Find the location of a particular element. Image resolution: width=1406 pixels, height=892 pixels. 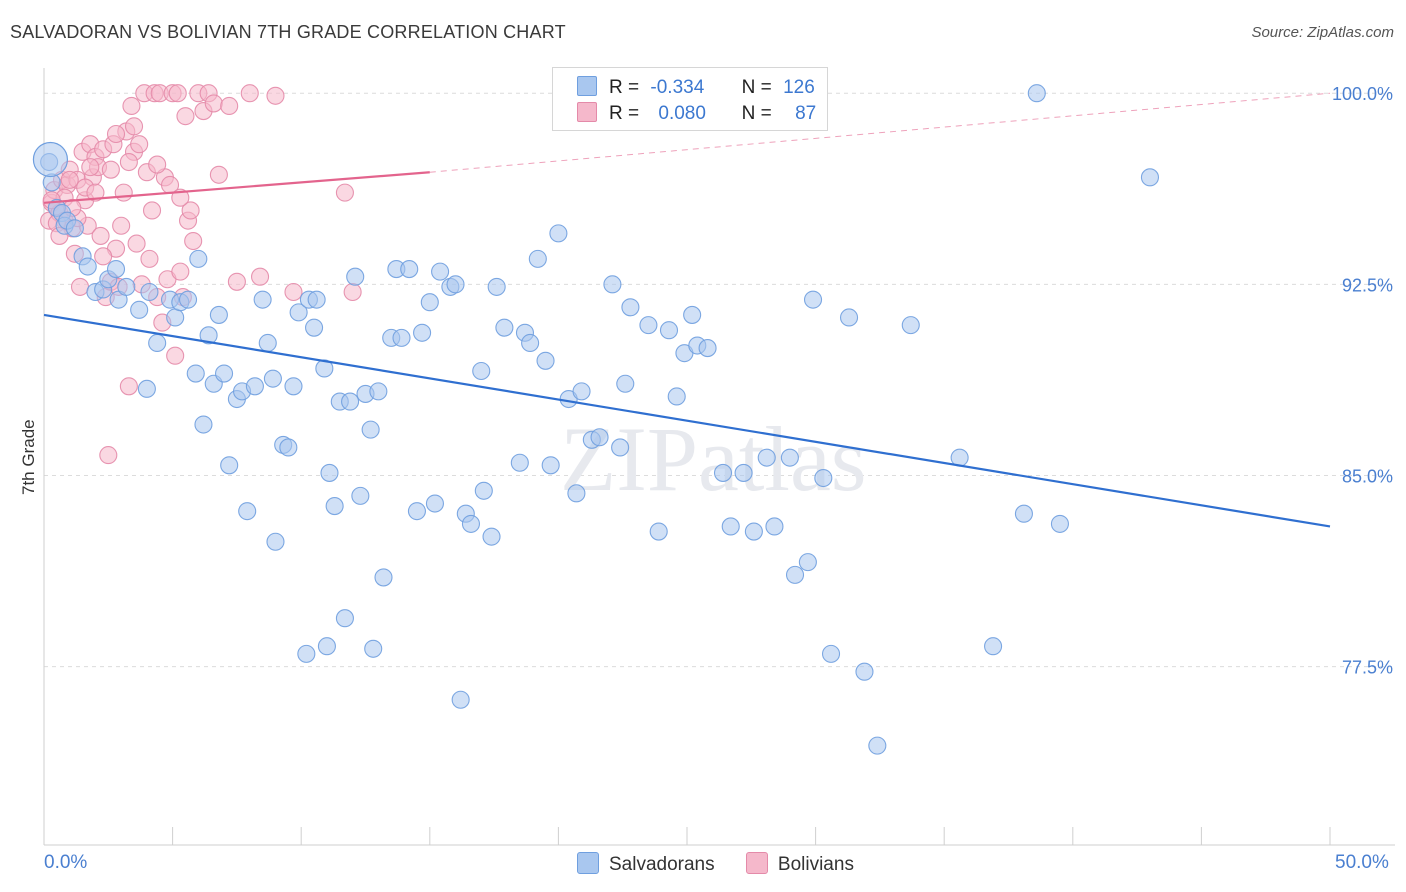

legend-row-salvadoran: R = -0.334 N = 126 is located at coordinates (696, 87).